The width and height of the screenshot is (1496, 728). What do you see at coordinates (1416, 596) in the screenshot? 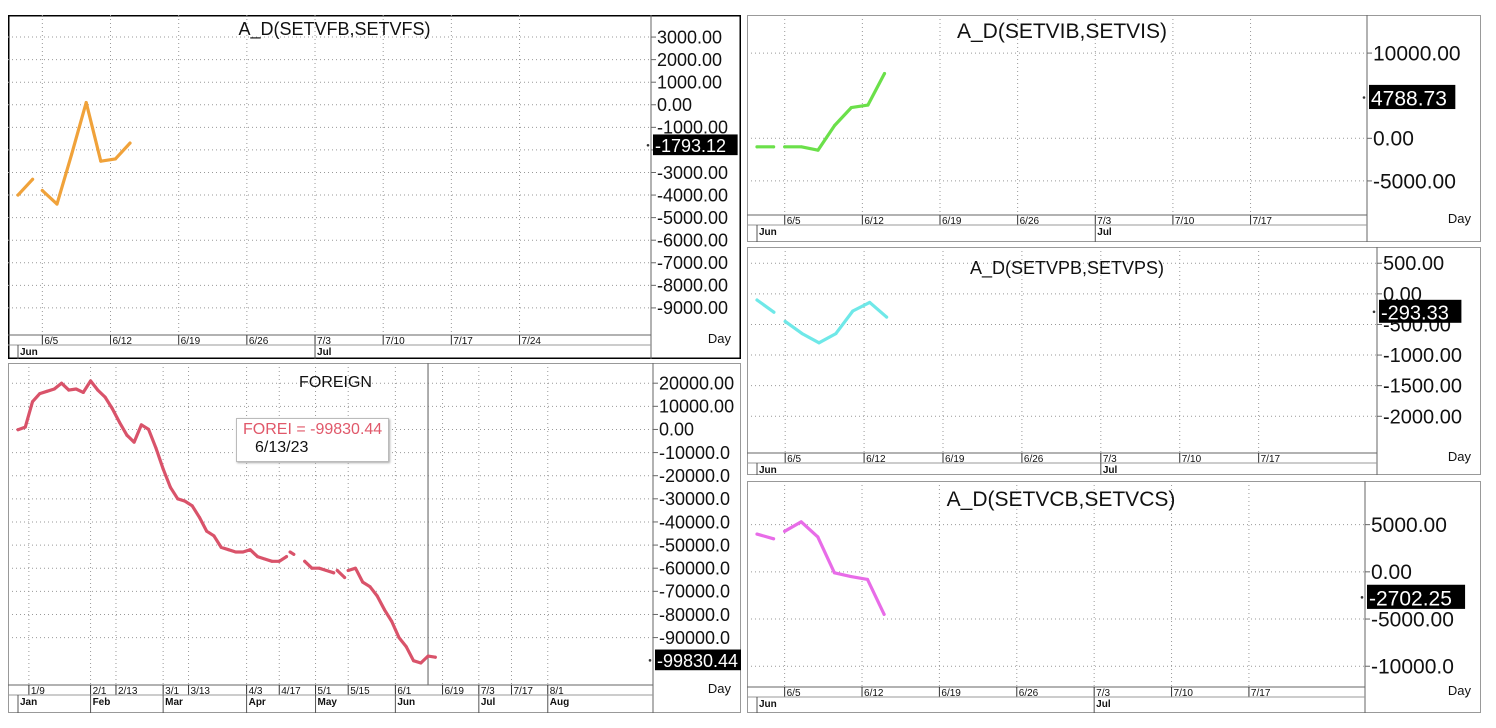
I see `last-value-box` at bounding box center [1416, 596].